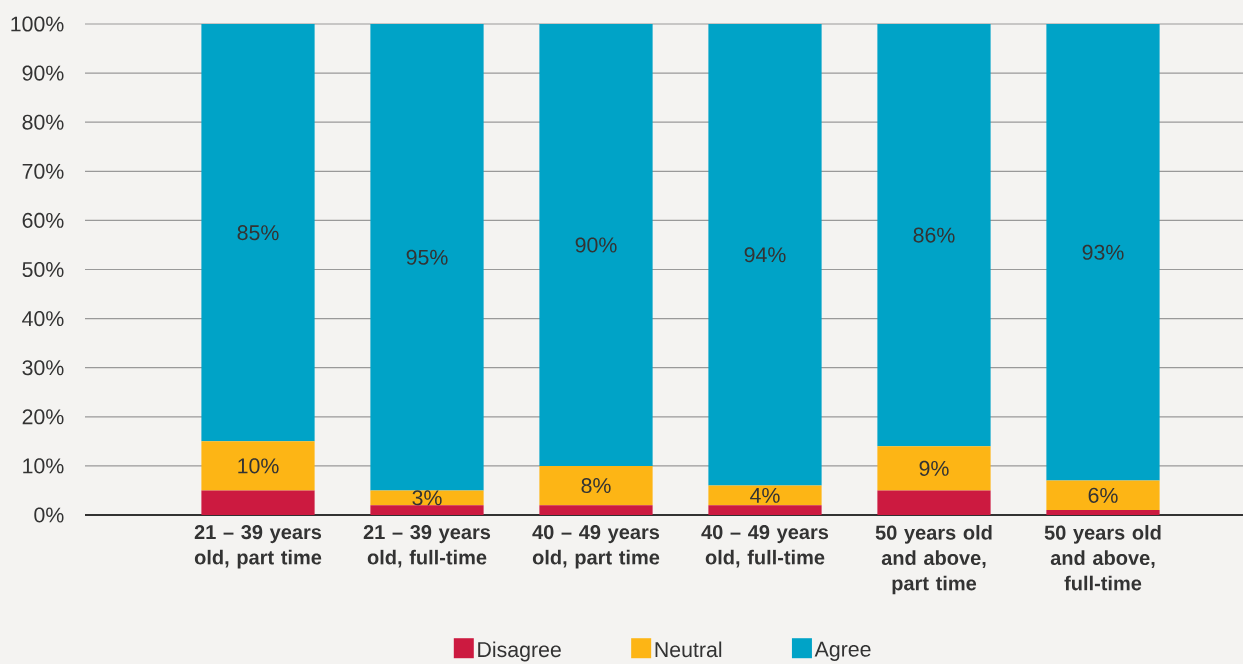  Describe the element at coordinates (258, 547) in the screenshot. I see `x-tick-label: 21 – 39 years old, part time` at that location.